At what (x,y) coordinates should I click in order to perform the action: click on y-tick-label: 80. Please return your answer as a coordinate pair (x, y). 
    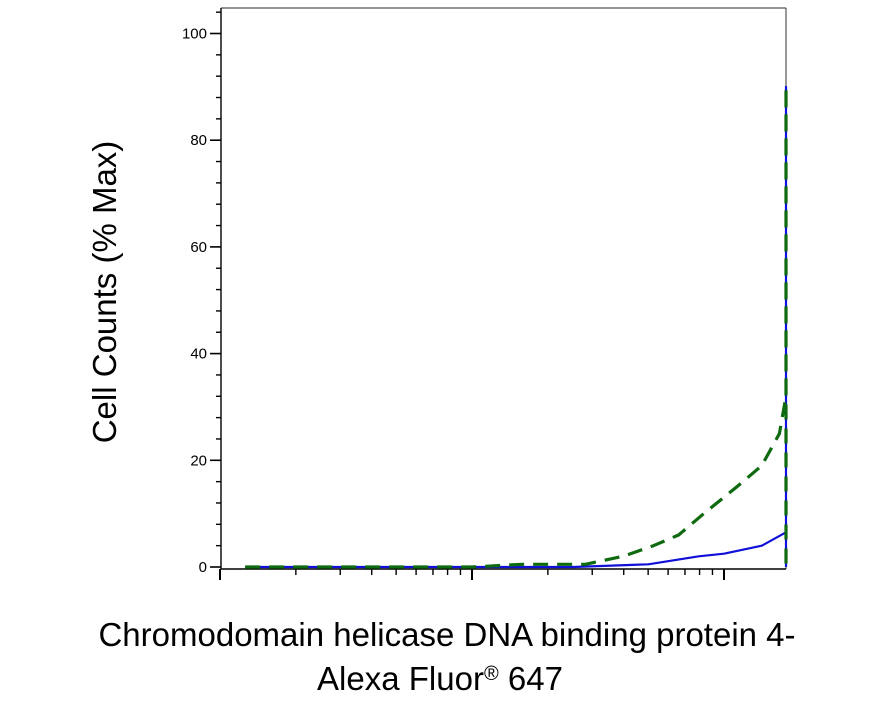
    Looking at the image, I should click on (198, 140).